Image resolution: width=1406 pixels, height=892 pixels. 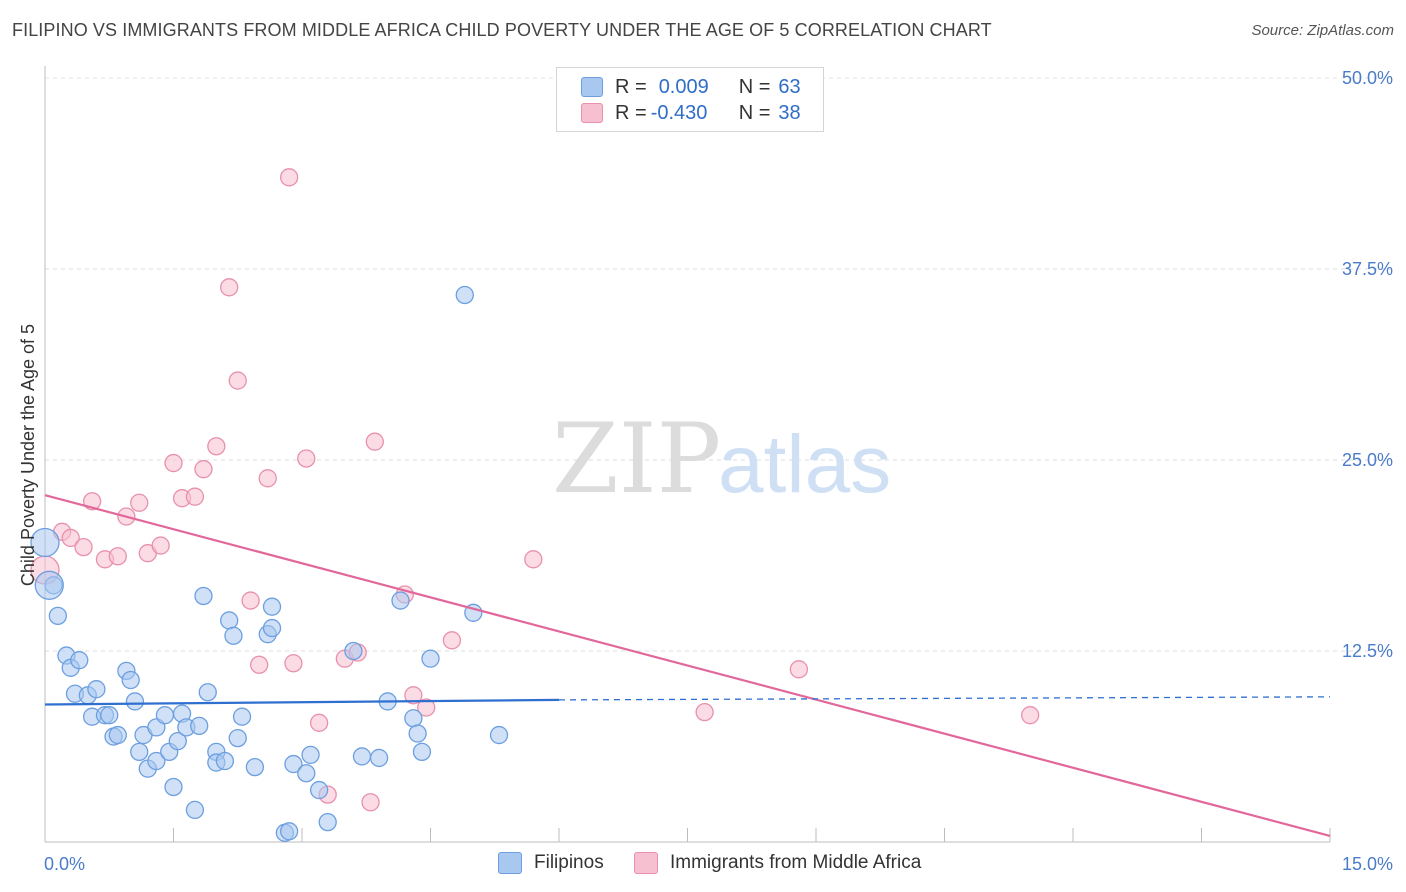 I want to click on legend-item-filipinos: Filipinos, so click(x=551, y=863).